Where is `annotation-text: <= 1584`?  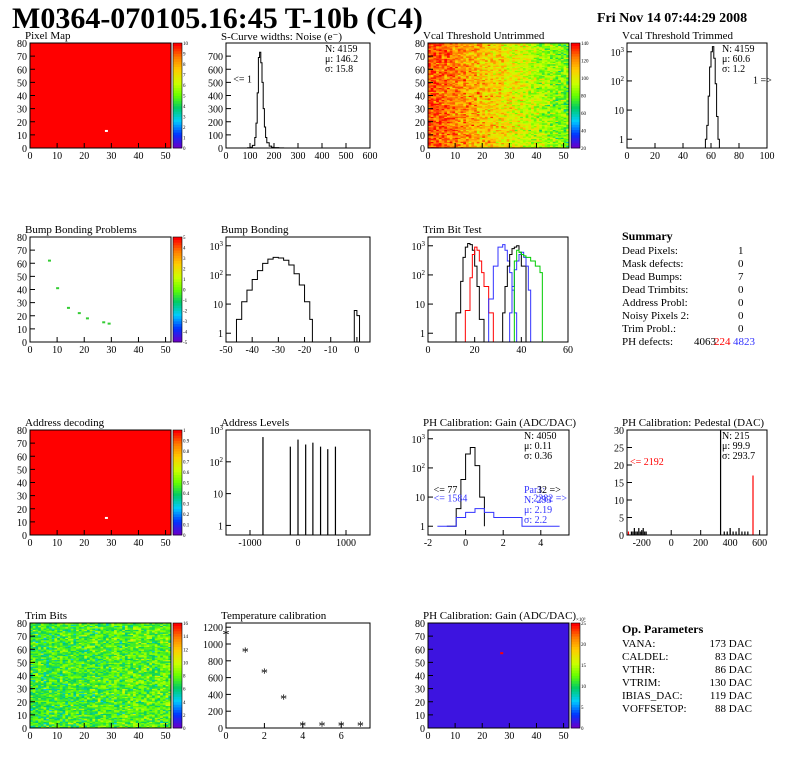 annotation-text: <= 1584 is located at coordinates (451, 499).